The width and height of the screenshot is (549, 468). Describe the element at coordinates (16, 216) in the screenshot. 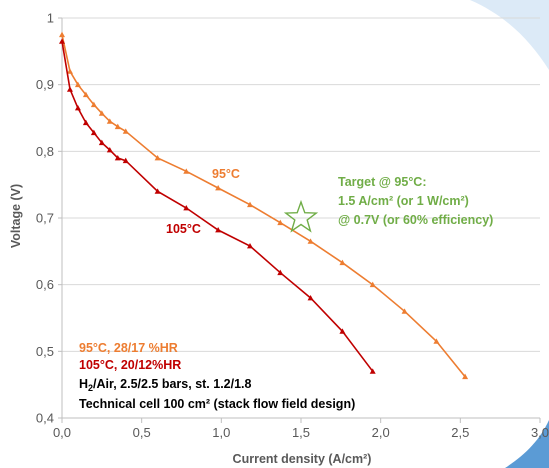

I see `y-axis-title: Voltage (V)` at that location.